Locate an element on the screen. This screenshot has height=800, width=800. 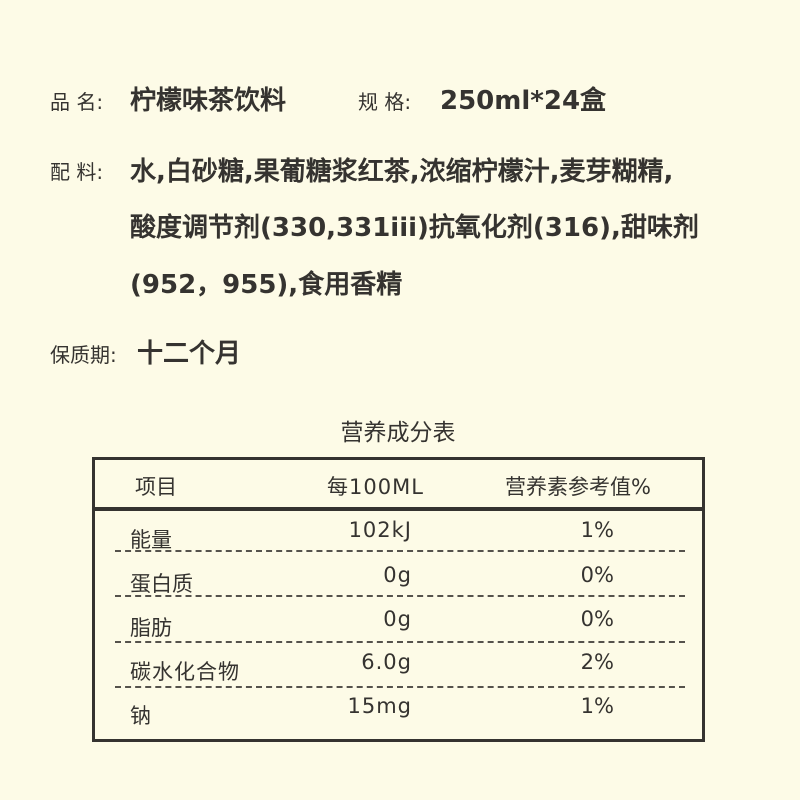
ingredients-line: 酸度调节剂(330,331iii)抗氧化剂(316),甜味剂 is located at coordinates (414, 228).